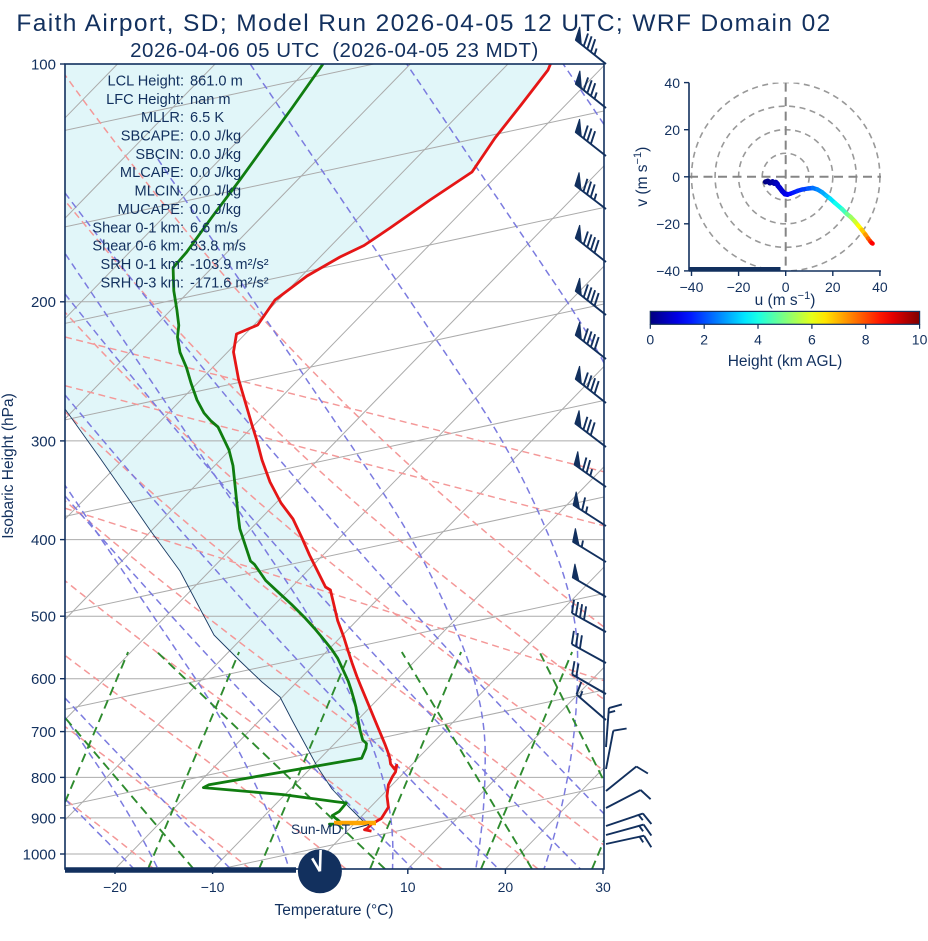  I want to click on svg-text: 500, so click(43, 617).